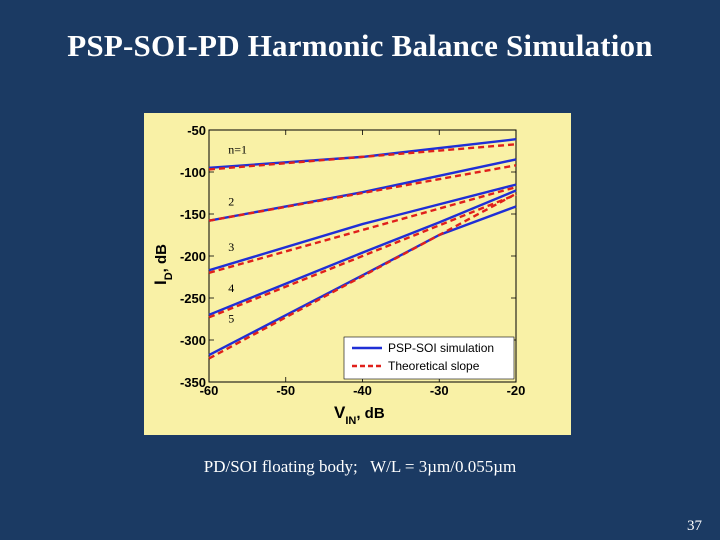 The width and height of the screenshot is (720, 540). I want to click on series-line-theoretical-n5, so click(362, 276).